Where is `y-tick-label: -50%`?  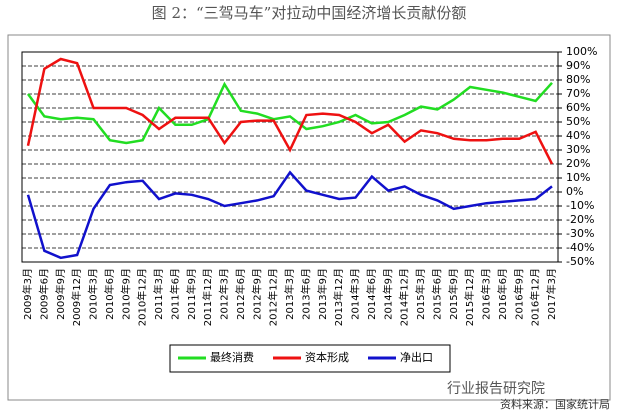
y-tick-label: -50% is located at coordinates (580, 261).